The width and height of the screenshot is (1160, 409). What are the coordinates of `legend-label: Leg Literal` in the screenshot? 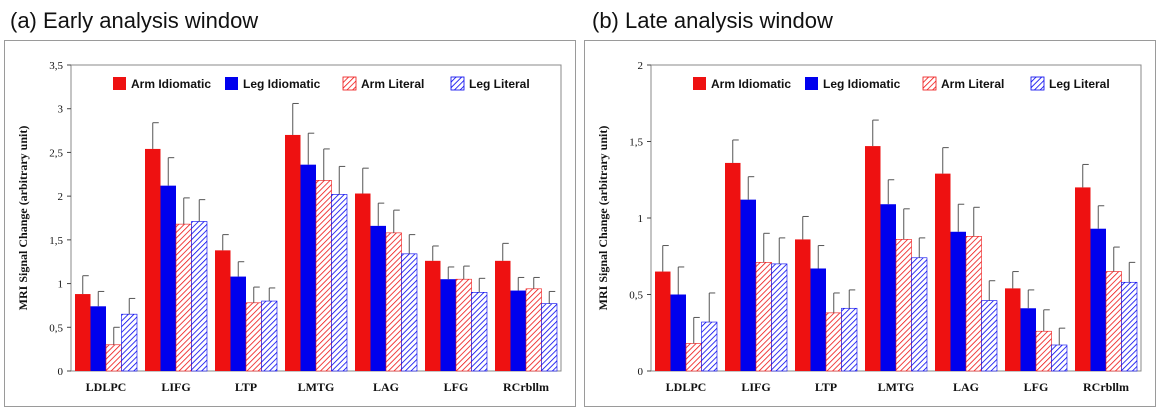 It's located at (499, 84).